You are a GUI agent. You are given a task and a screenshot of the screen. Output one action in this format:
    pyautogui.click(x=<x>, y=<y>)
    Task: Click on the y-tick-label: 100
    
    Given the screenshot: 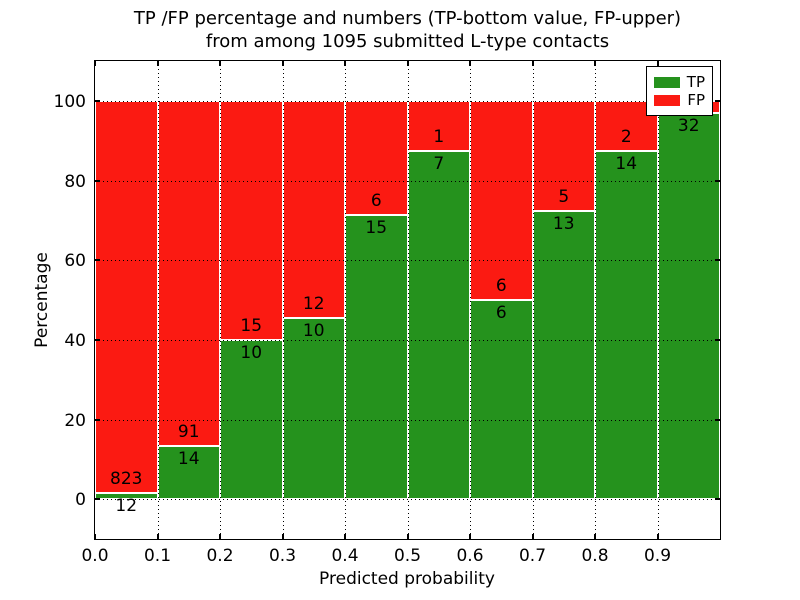 What is the action you would take?
    pyautogui.click(x=69, y=101)
    